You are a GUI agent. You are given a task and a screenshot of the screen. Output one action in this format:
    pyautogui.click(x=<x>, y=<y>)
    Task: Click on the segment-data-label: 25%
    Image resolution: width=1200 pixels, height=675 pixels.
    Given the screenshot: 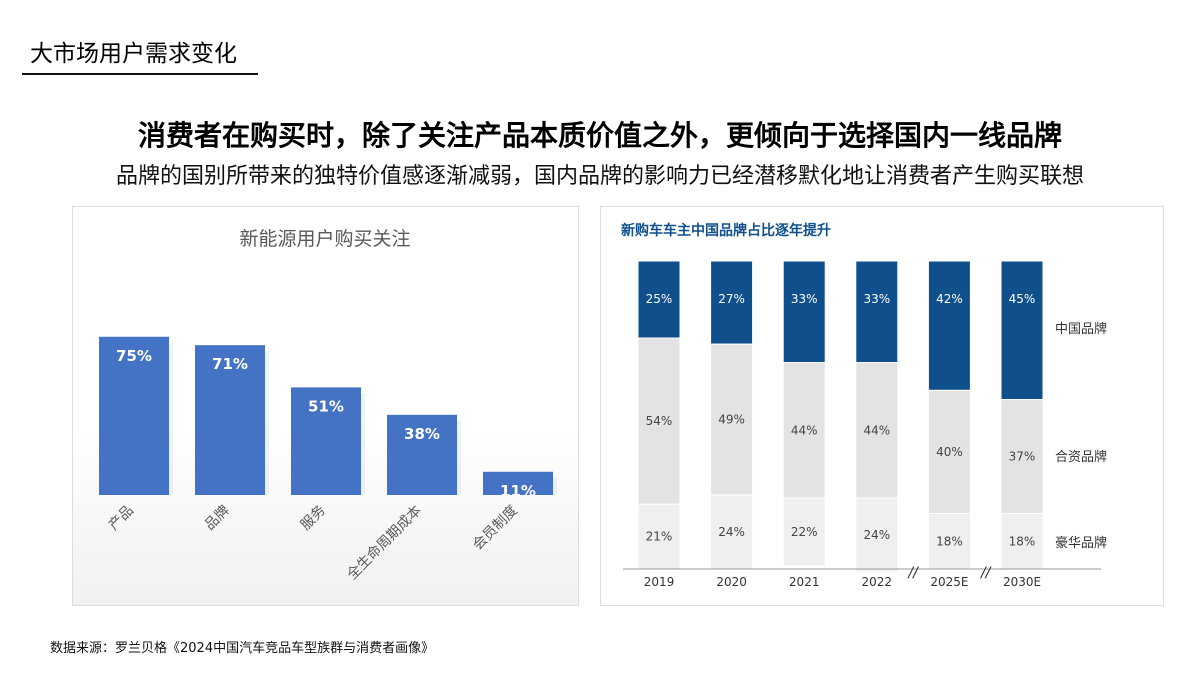 What is the action you would take?
    pyautogui.click(x=659, y=299)
    